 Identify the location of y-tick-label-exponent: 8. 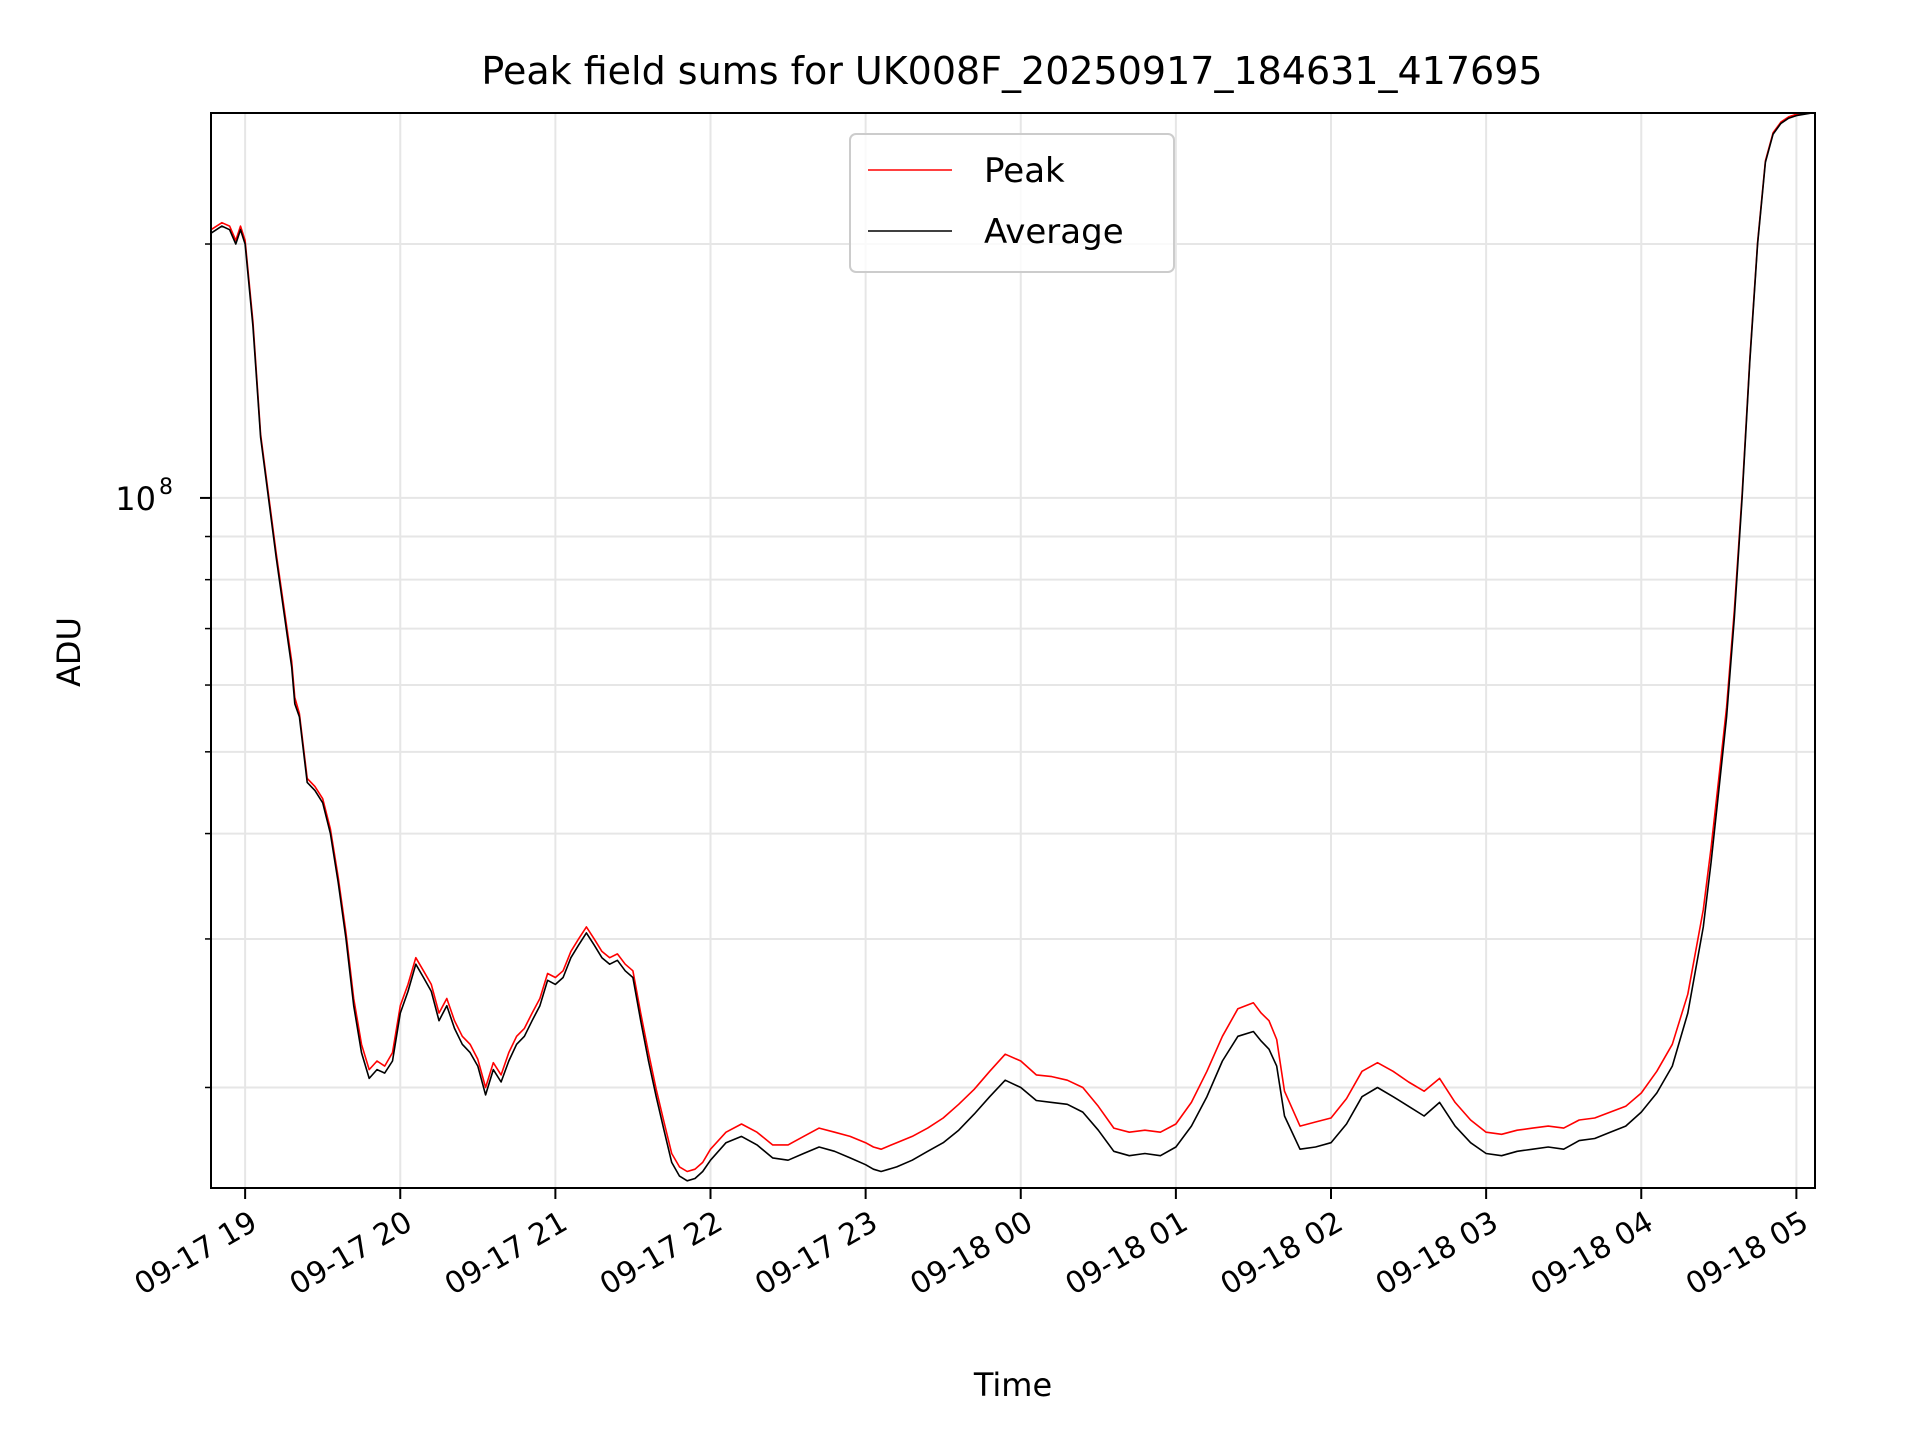
(166, 487).